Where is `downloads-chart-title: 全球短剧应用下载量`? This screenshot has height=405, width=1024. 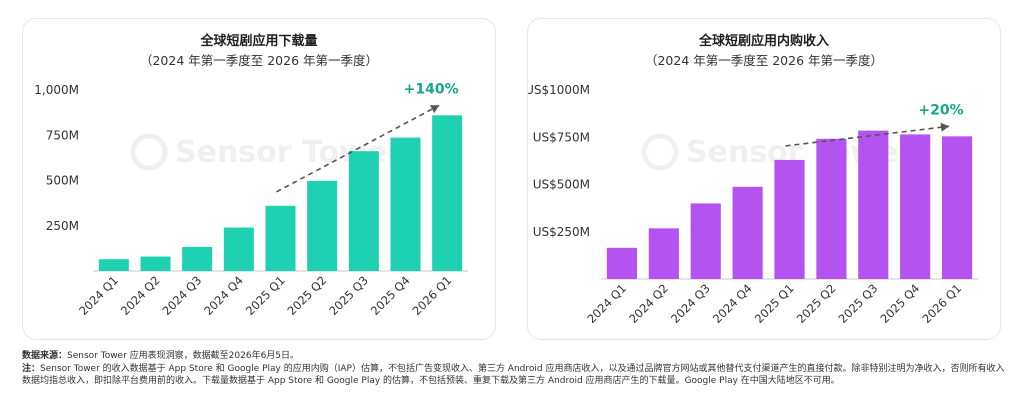
downloads-chart-title: 全球短剧应用下载量 is located at coordinates (259, 41).